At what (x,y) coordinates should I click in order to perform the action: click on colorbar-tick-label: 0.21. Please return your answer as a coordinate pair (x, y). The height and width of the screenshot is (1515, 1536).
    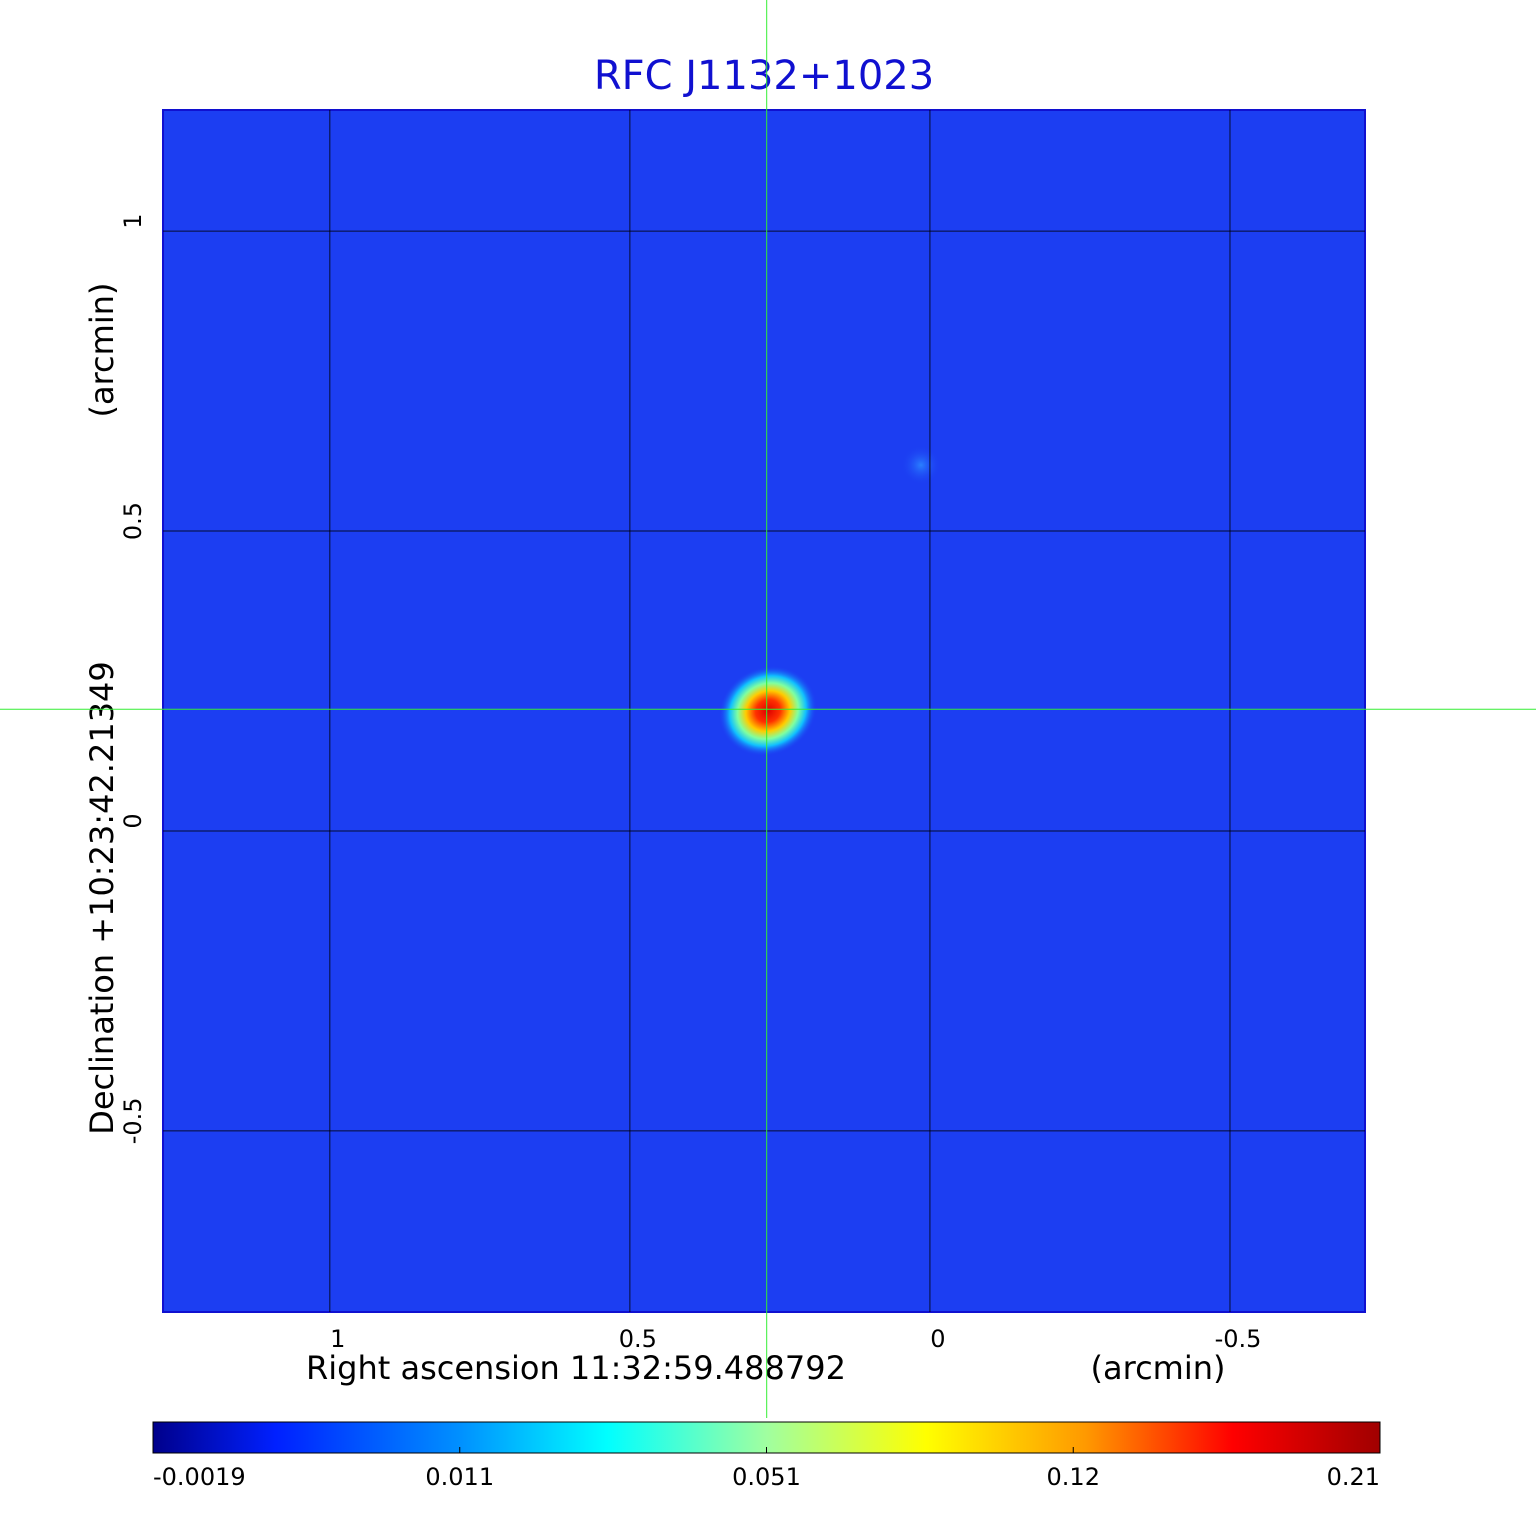
    Looking at the image, I should click on (1353, 1477).